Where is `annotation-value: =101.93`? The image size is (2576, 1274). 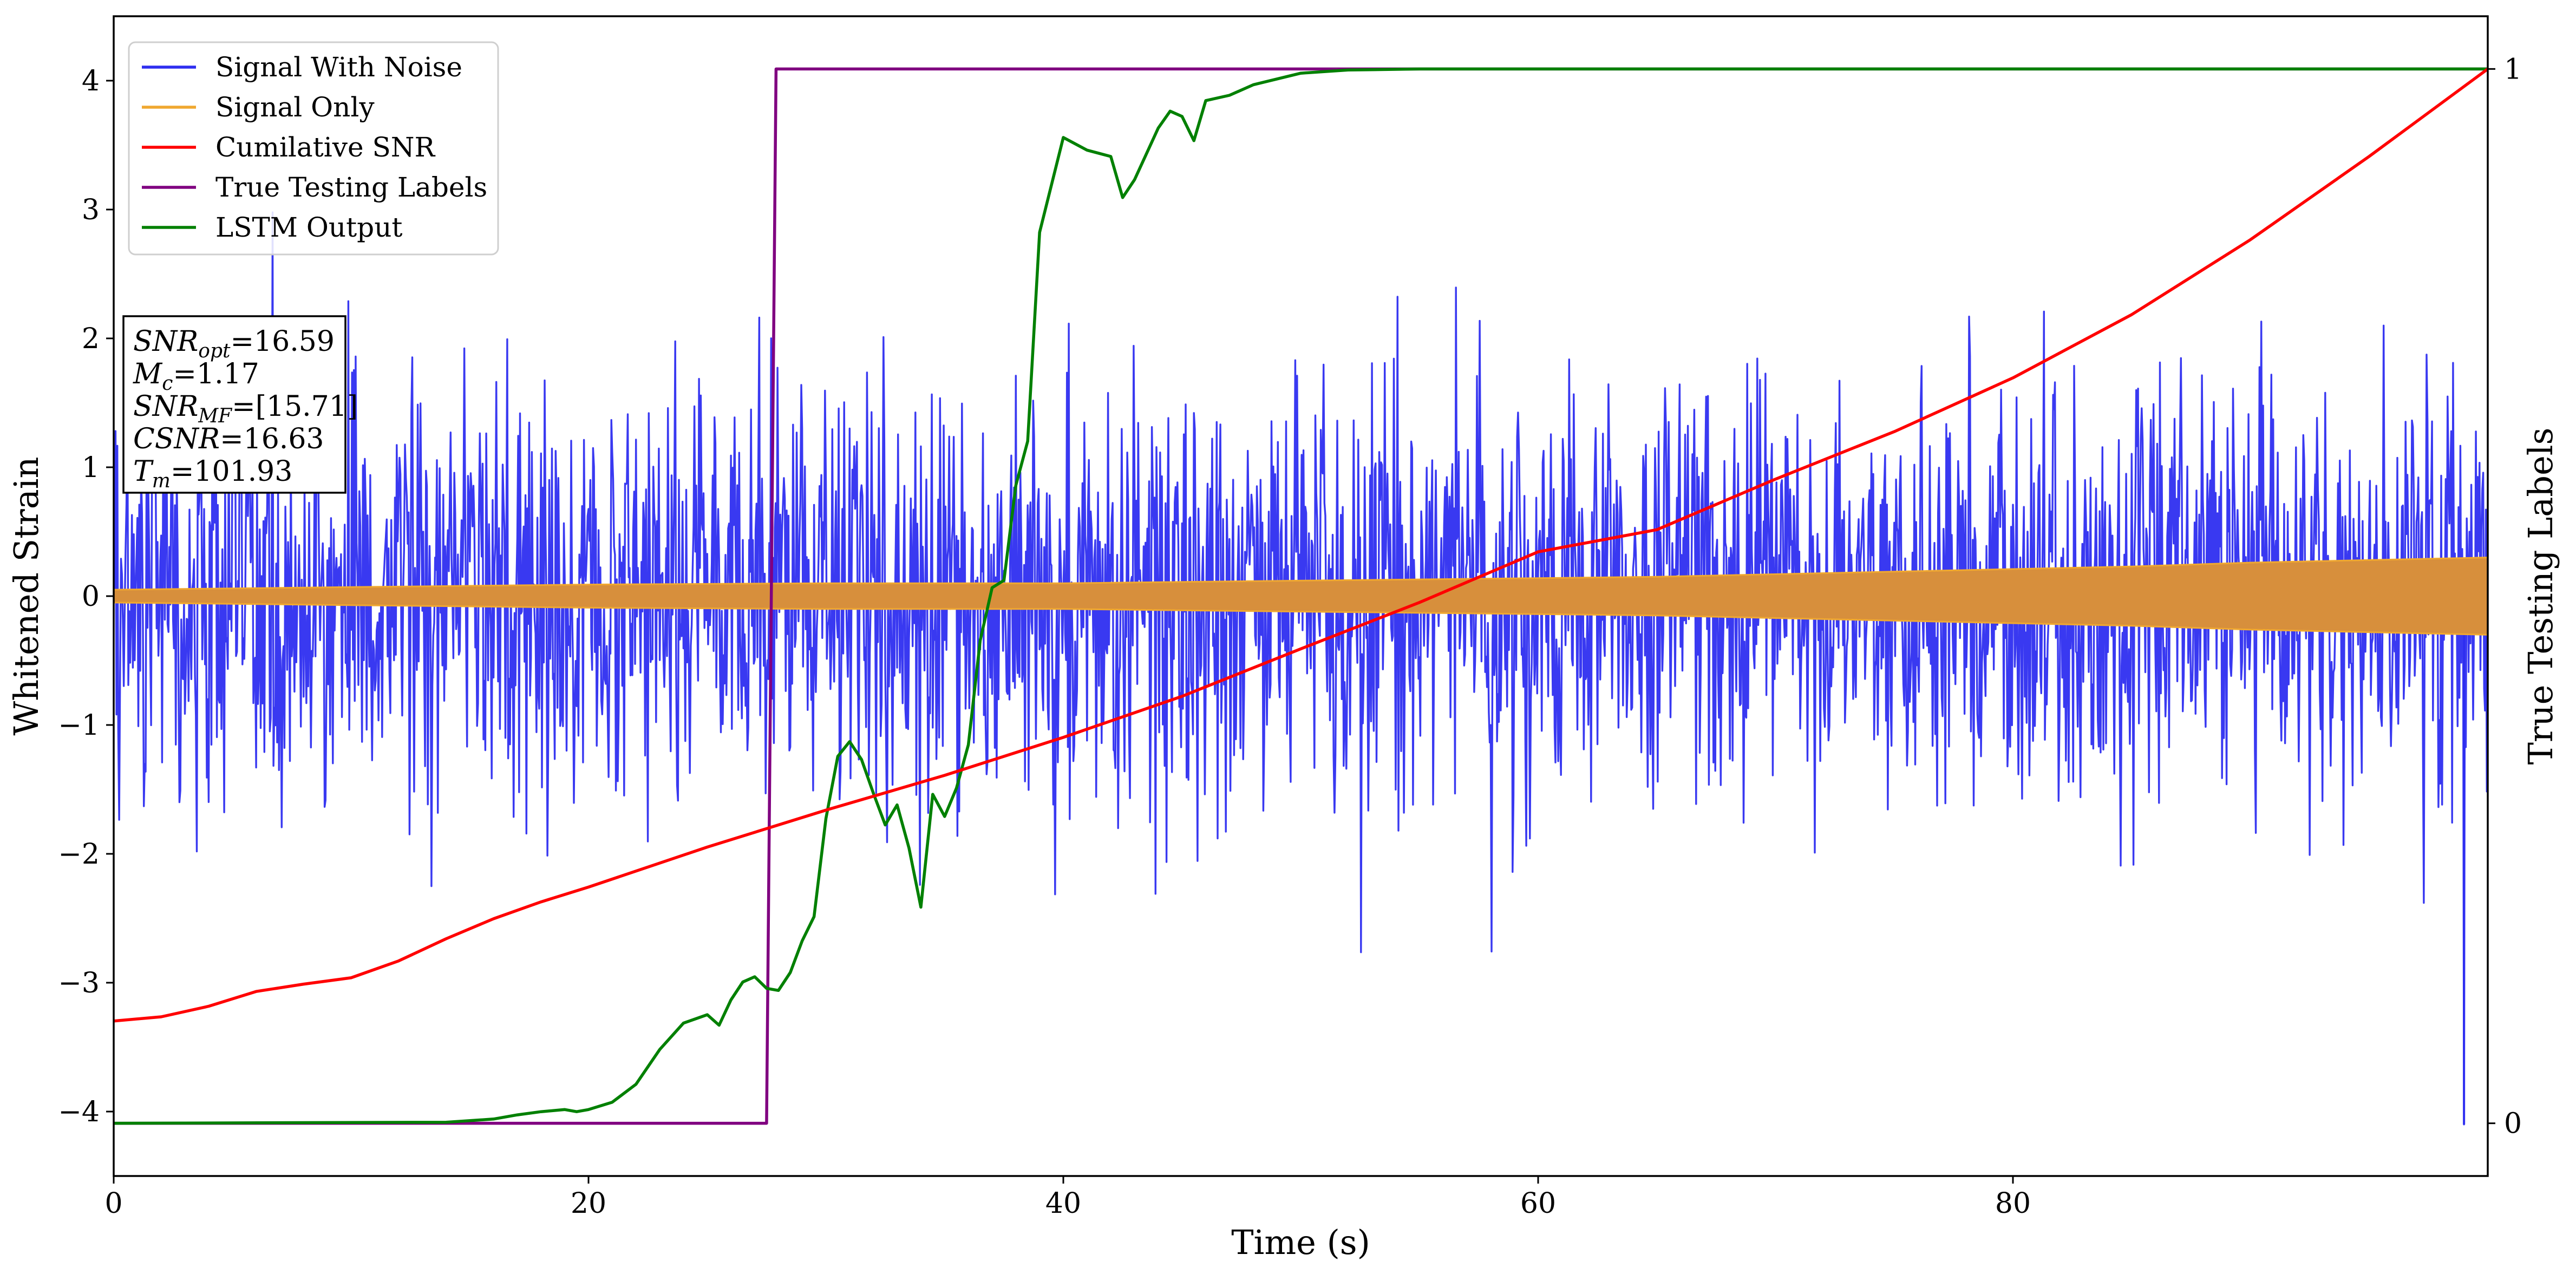 annotation-value: =101.93 is located at coordinates (232, 471).